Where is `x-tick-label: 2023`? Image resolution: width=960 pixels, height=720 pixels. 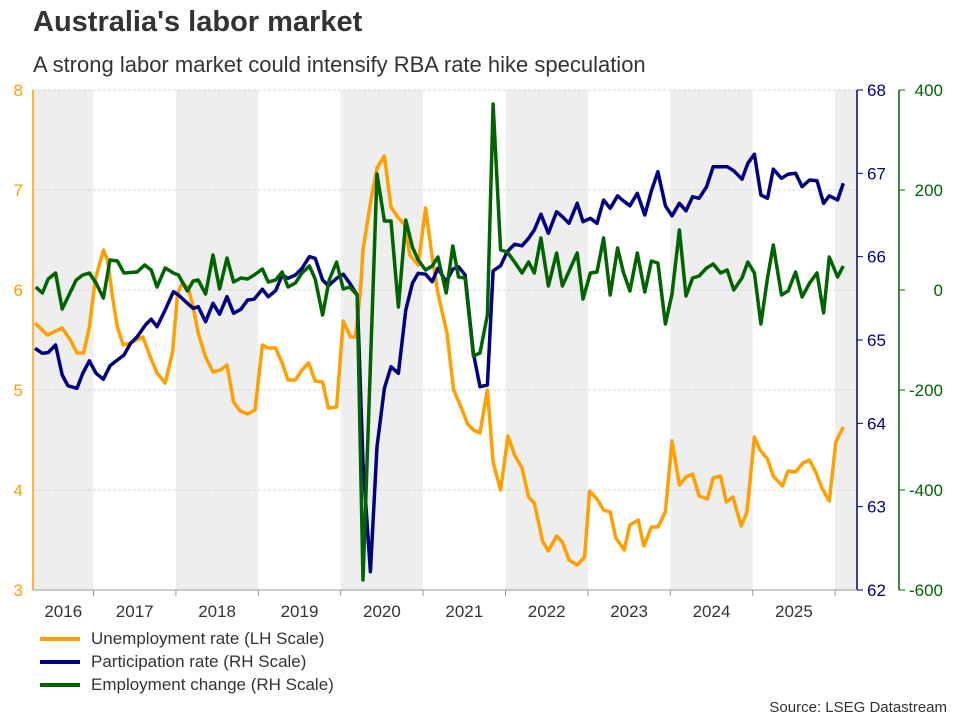
x-tick-label: 2023 is located at coordinates (629, 611).